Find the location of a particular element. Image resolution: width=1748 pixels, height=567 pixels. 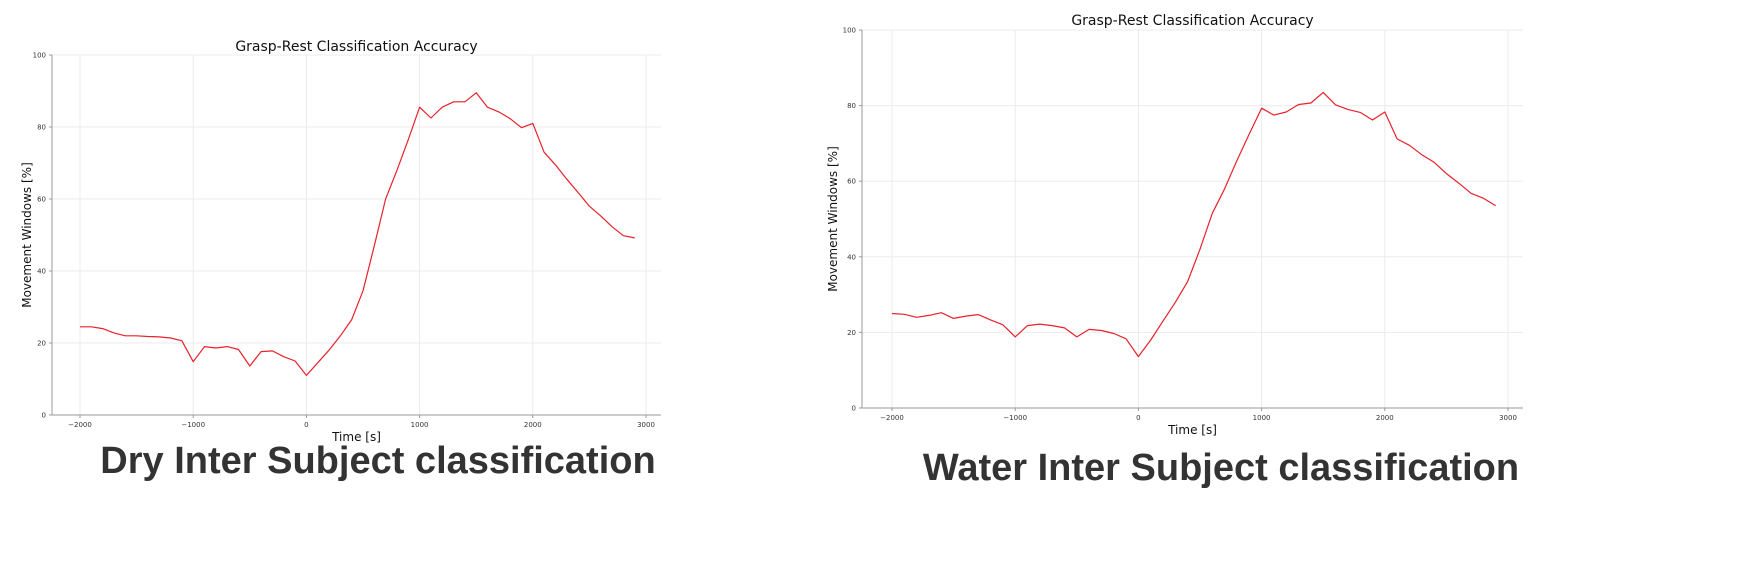

x-axis-label: Time [s] is located at coordinates (356, 437).